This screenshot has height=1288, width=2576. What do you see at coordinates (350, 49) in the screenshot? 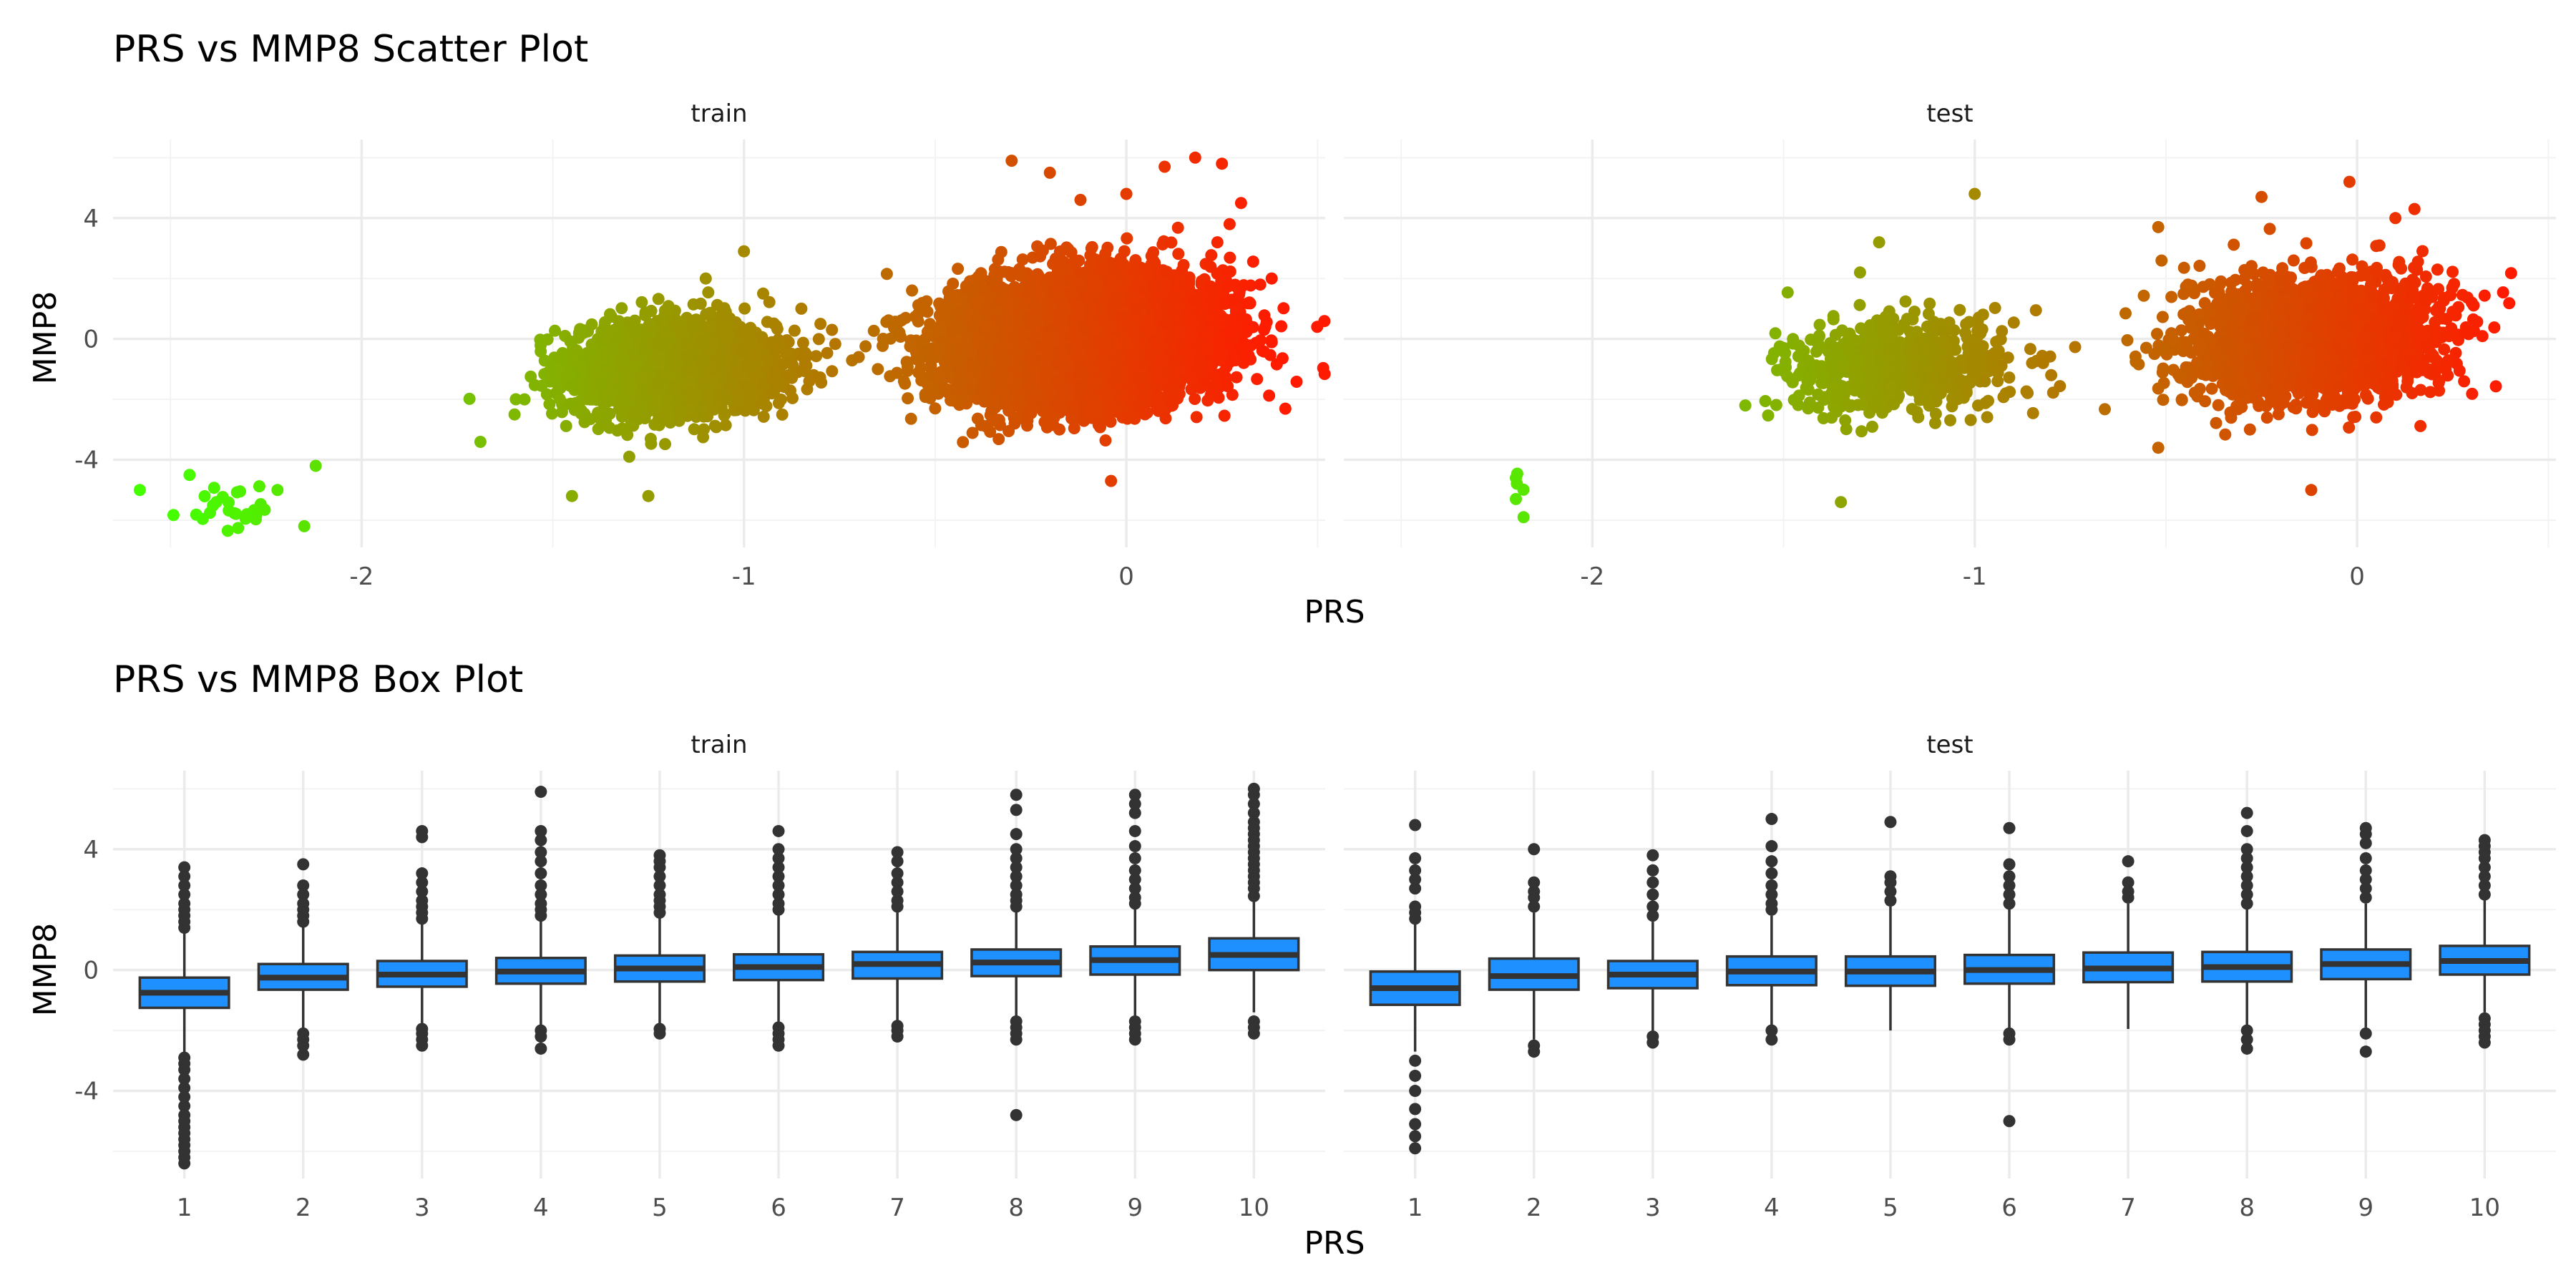
I see `scatter-plot-title: PRS vs MMP8 Scatter Plot` at bounding box center [350, 49].